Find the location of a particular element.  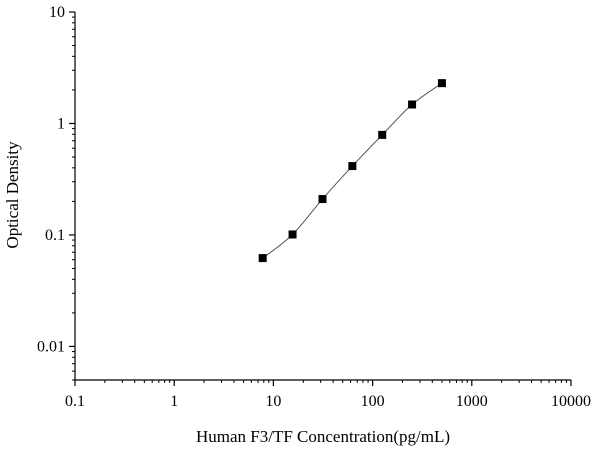

y-tick-label: 0.01 is located at coordinates (51, 346).